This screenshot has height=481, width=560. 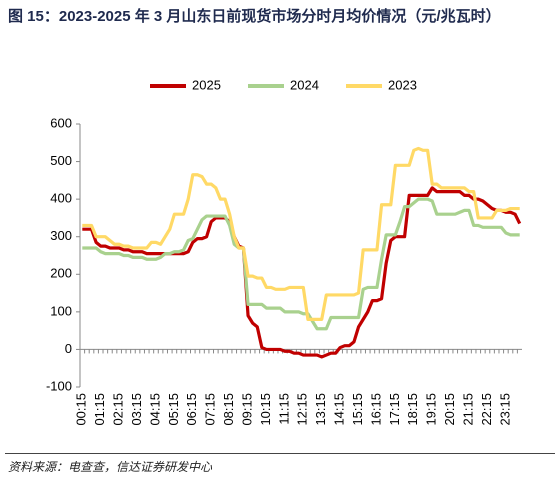 I want to click on legend-label: 2025, so click(x=206, y=84).